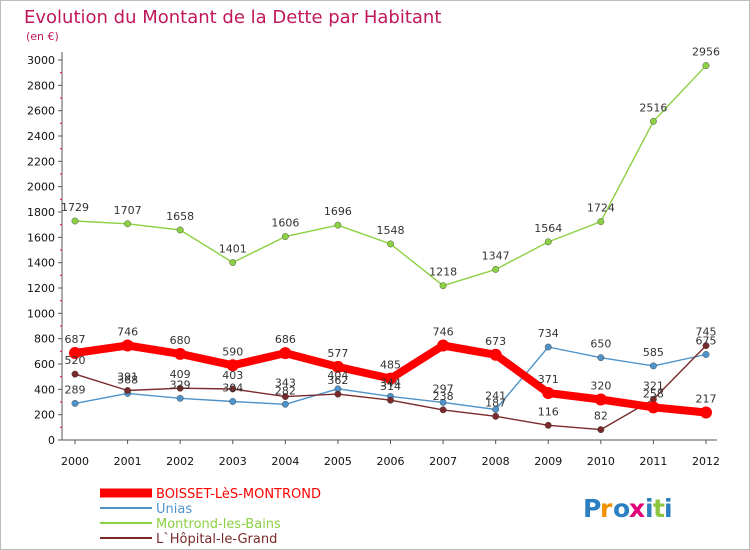 This screenshot has width=750, height=550. Describe the element at coordinates (653, 393) in the screenshot. I see `data-label: 258` at that location.